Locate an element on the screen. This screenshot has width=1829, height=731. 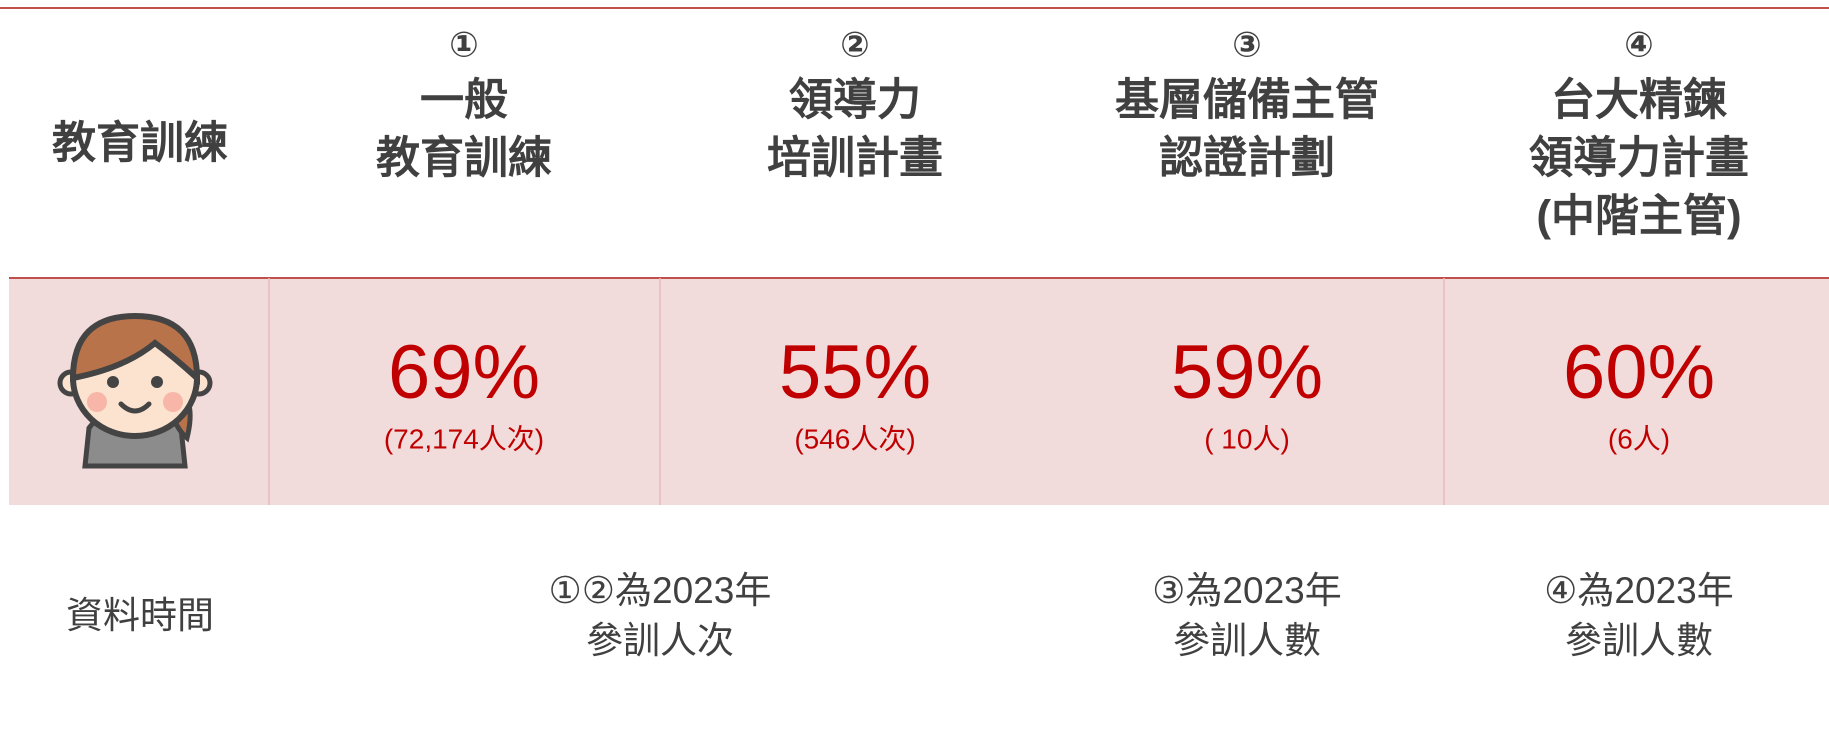
footer-note: ④為2023年 is located at coordinates (1638, 590).